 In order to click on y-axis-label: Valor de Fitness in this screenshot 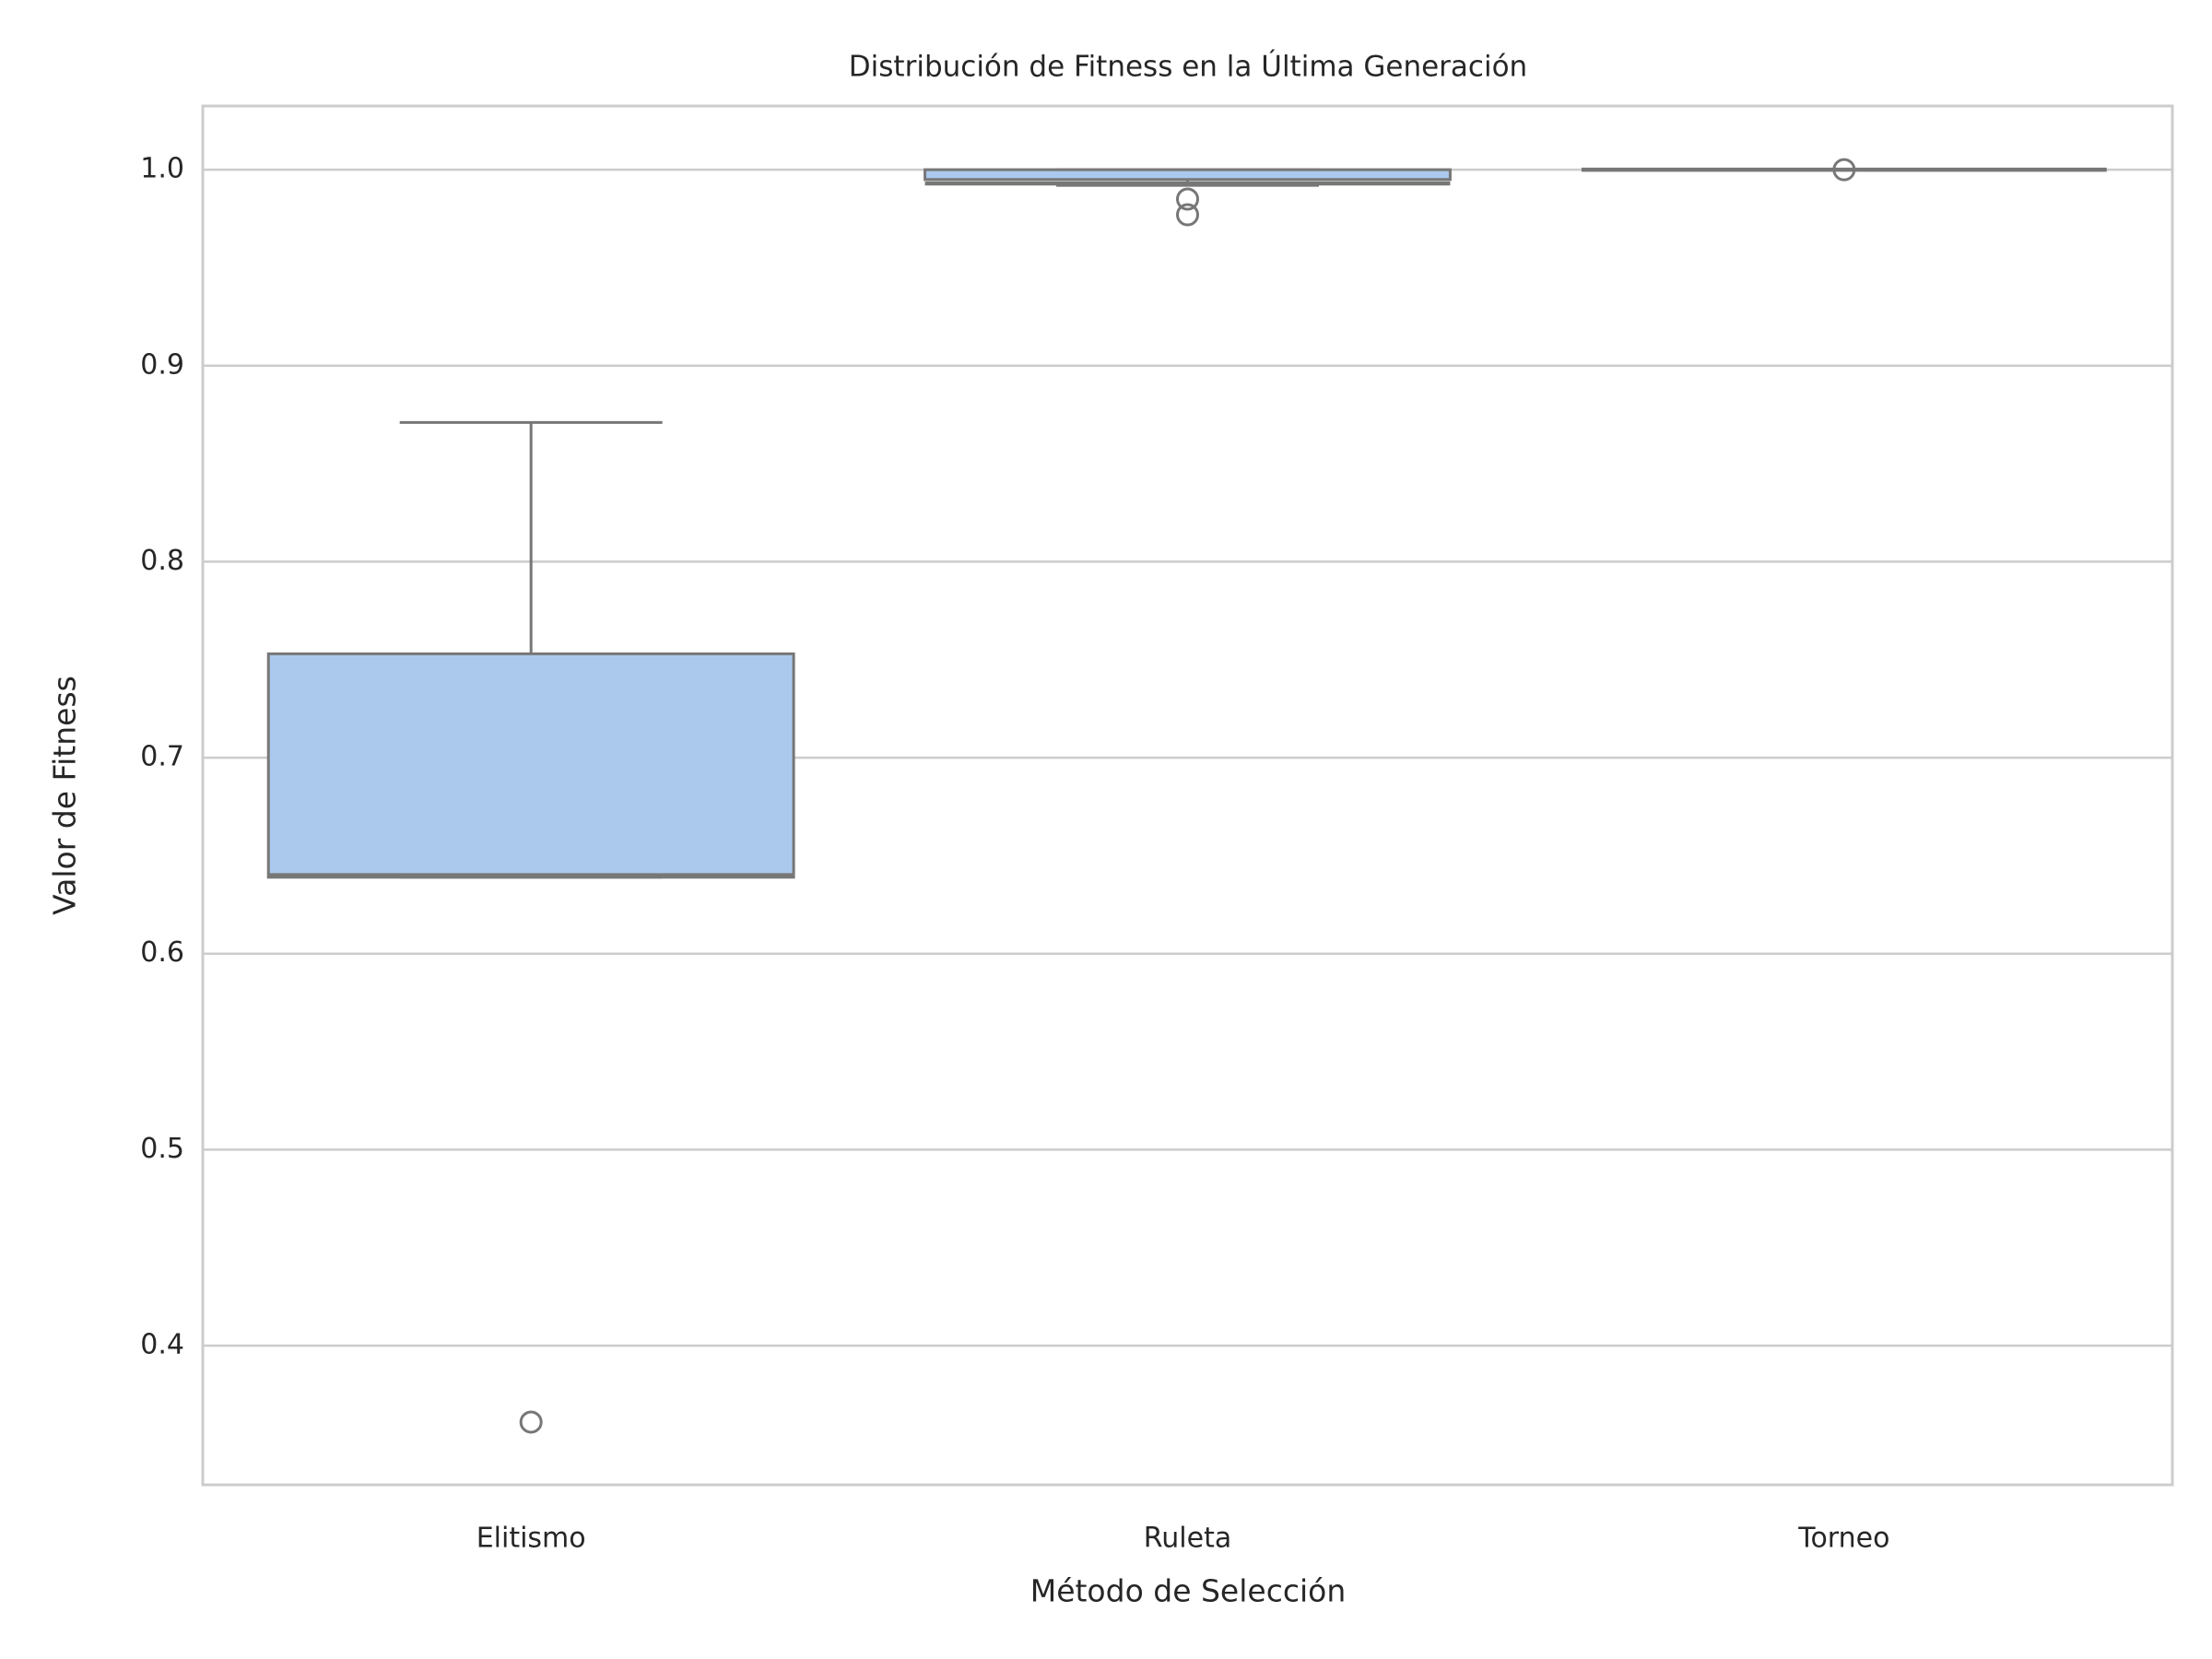, I will do `click(65, 795)`.